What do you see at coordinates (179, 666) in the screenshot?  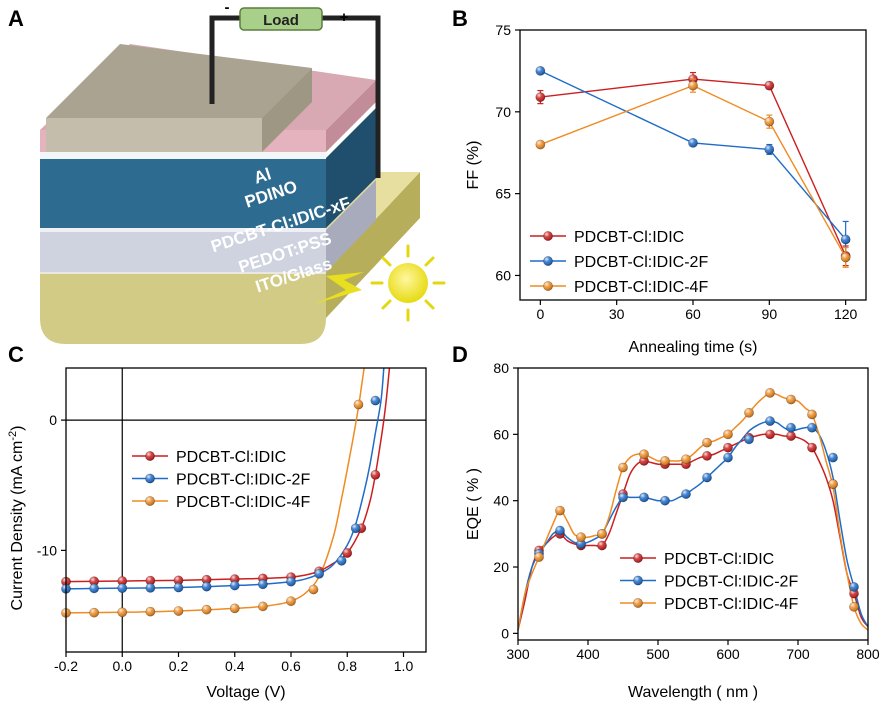 I see `x-tick-label: 0.2` at bounding box center [179, 666].